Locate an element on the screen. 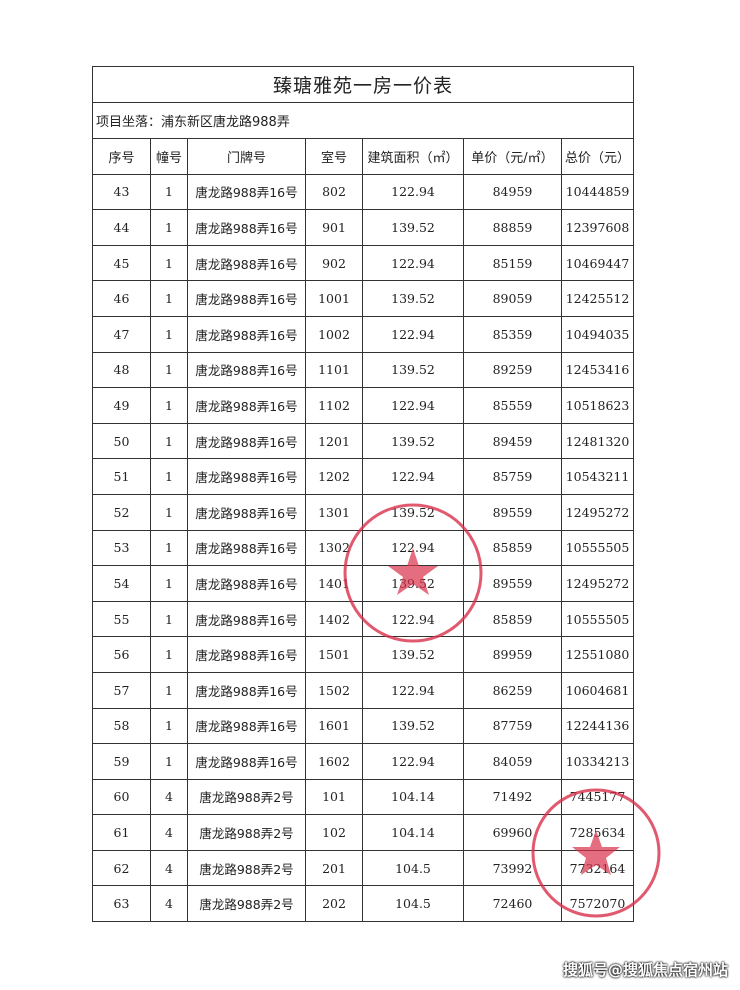 The width and height of the screenshot is (740, 990). table-cell: 50 is located at coordinates (121, 441).